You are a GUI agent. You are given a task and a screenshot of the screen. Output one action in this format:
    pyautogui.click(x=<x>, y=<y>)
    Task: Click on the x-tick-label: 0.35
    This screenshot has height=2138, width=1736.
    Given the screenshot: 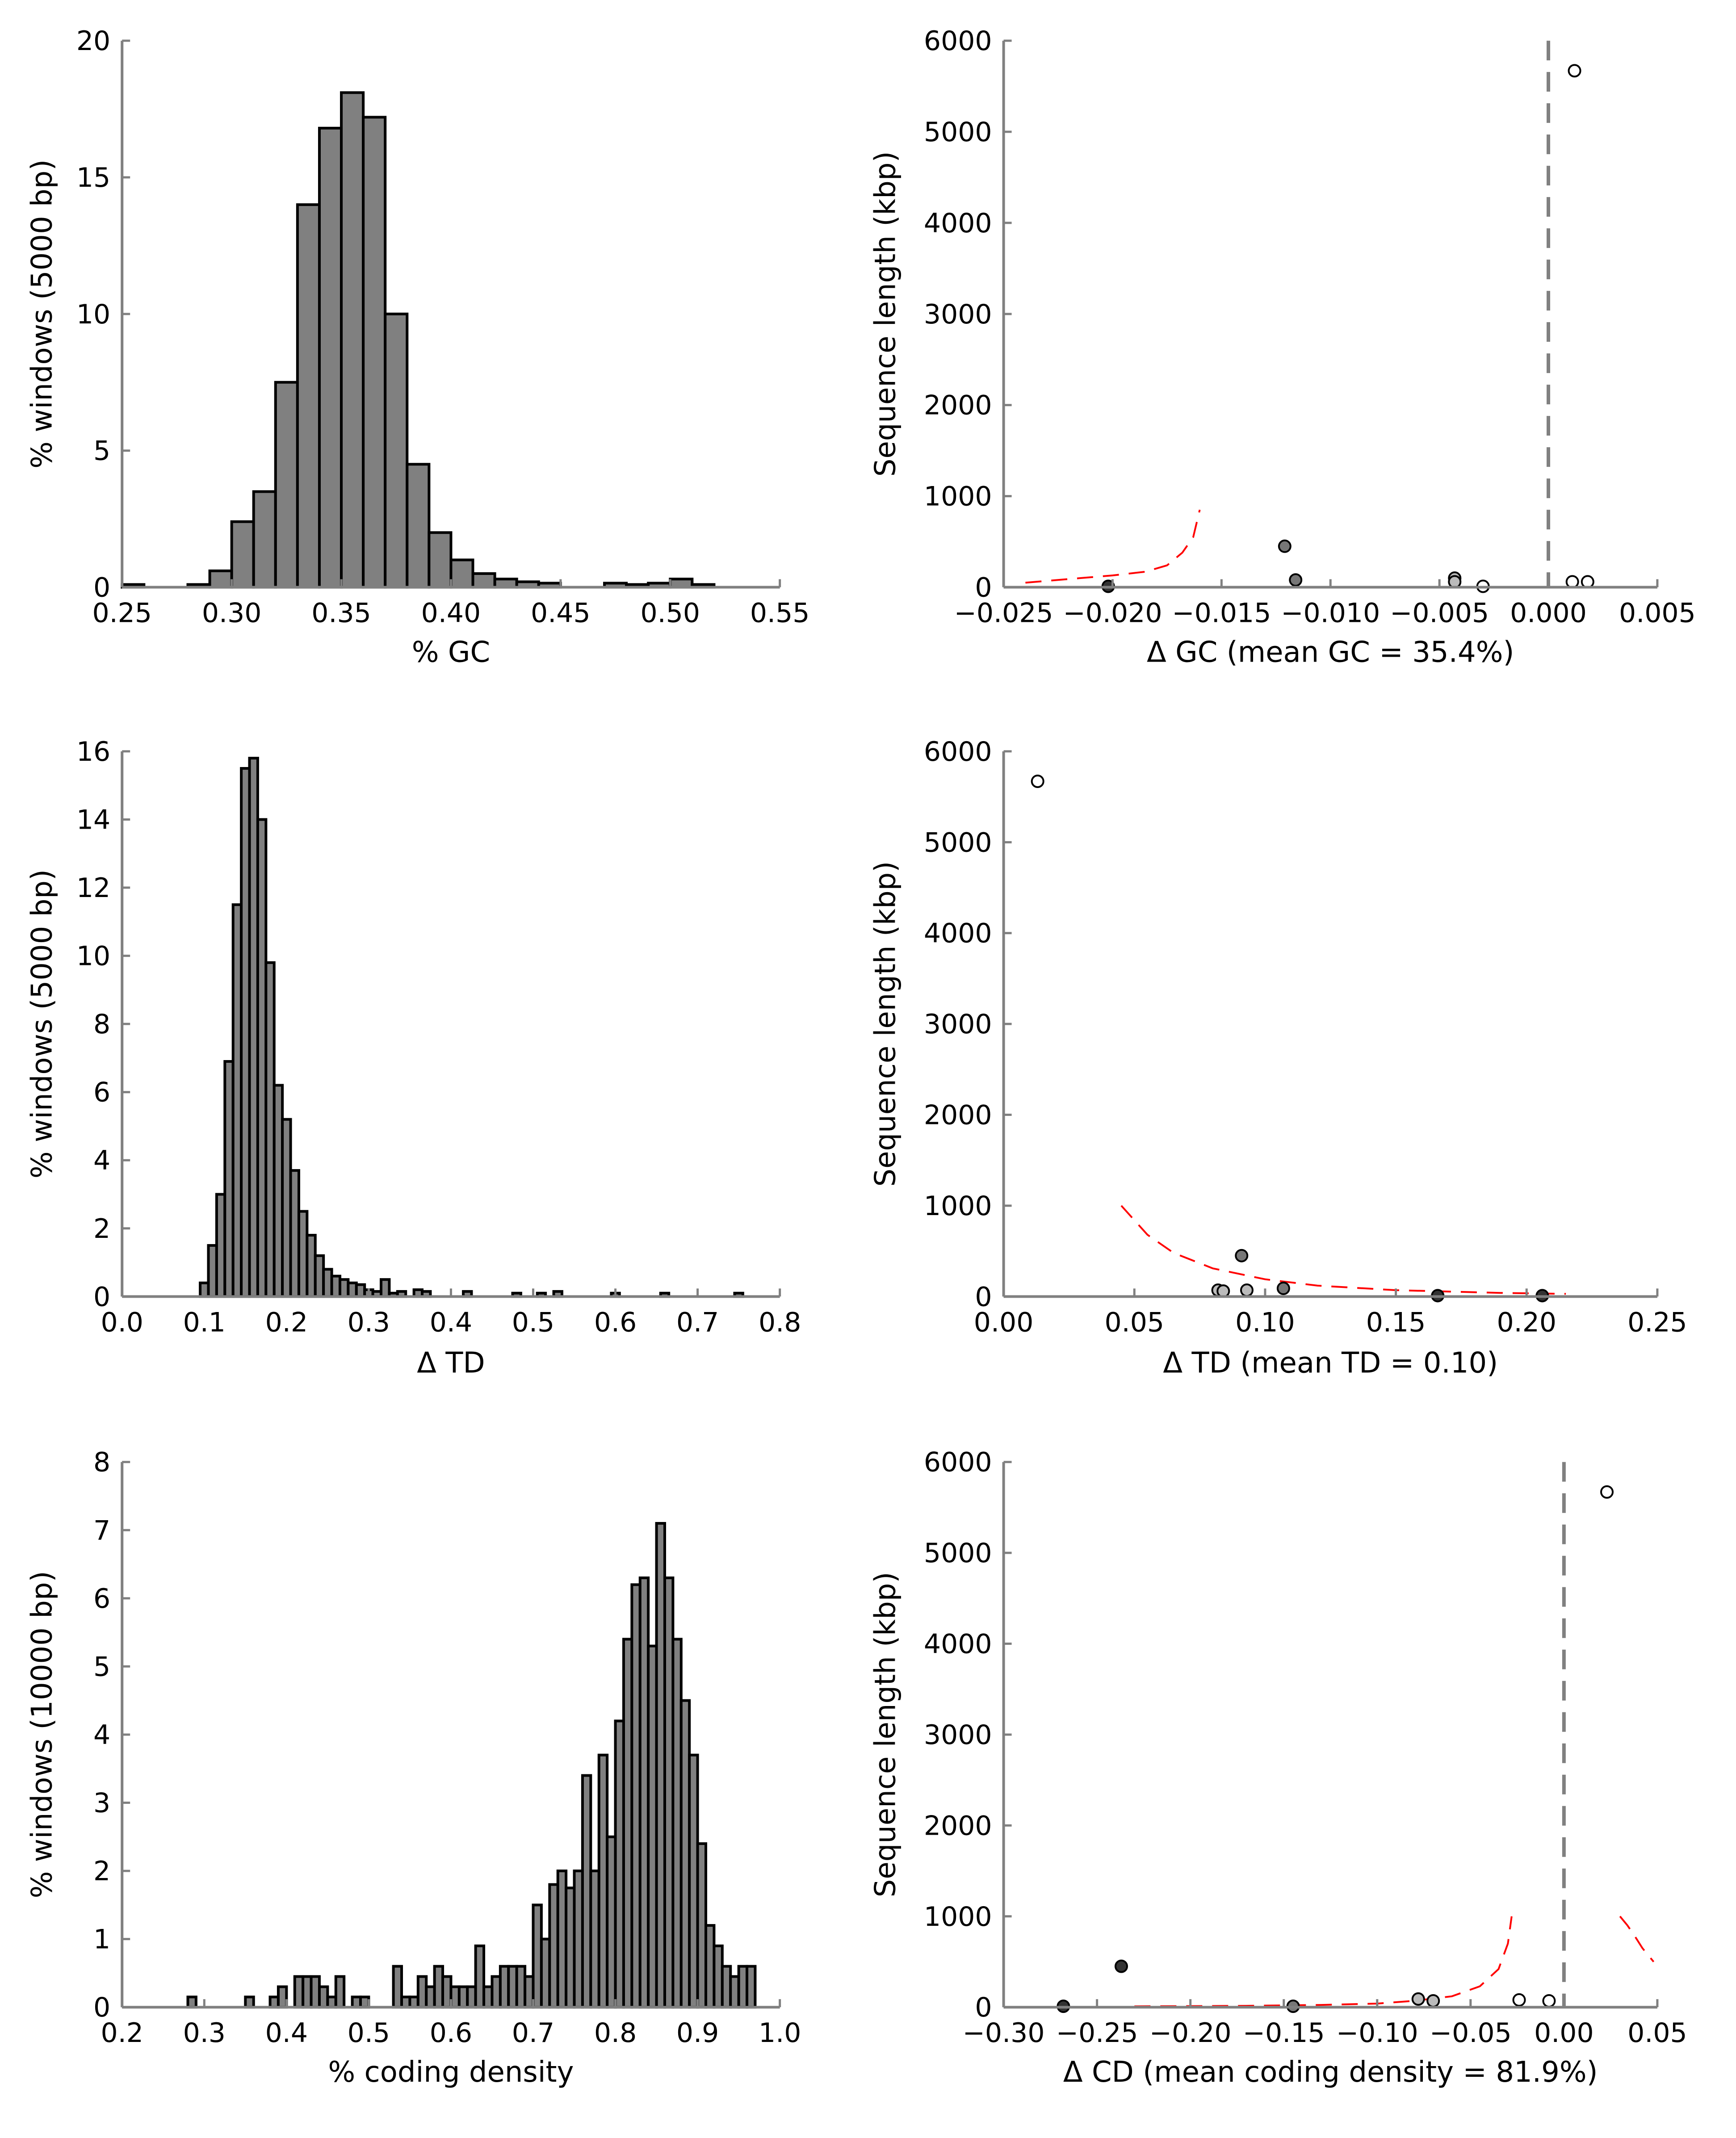 What is the action you would take?
    pyautogui.click(x=341, y=614)
    